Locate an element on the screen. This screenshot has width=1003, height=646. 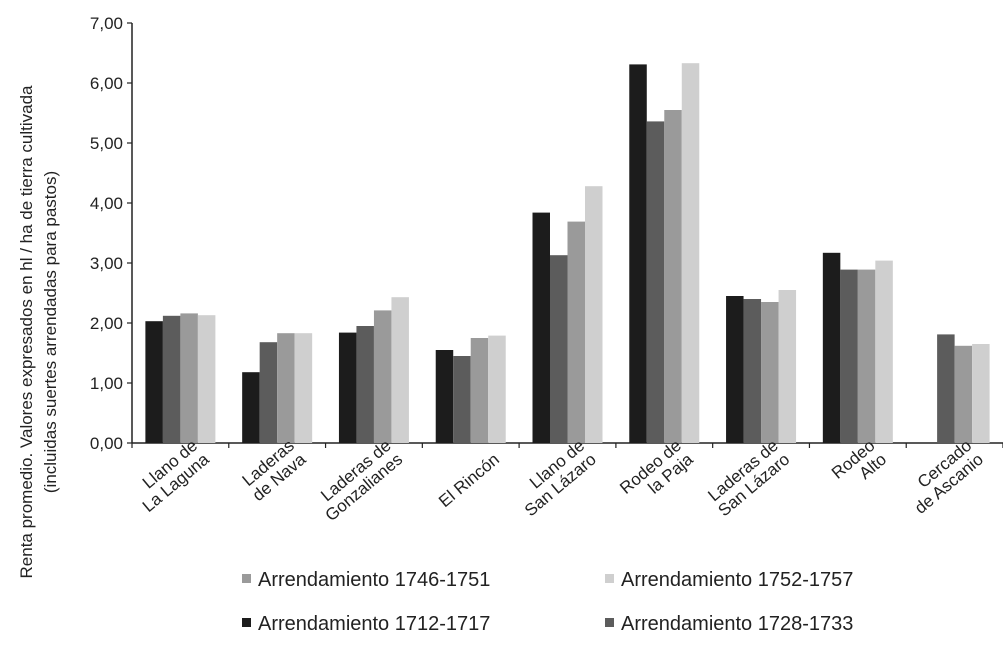
y-tick-label: 1,00 is located at coordinates (106, 383).